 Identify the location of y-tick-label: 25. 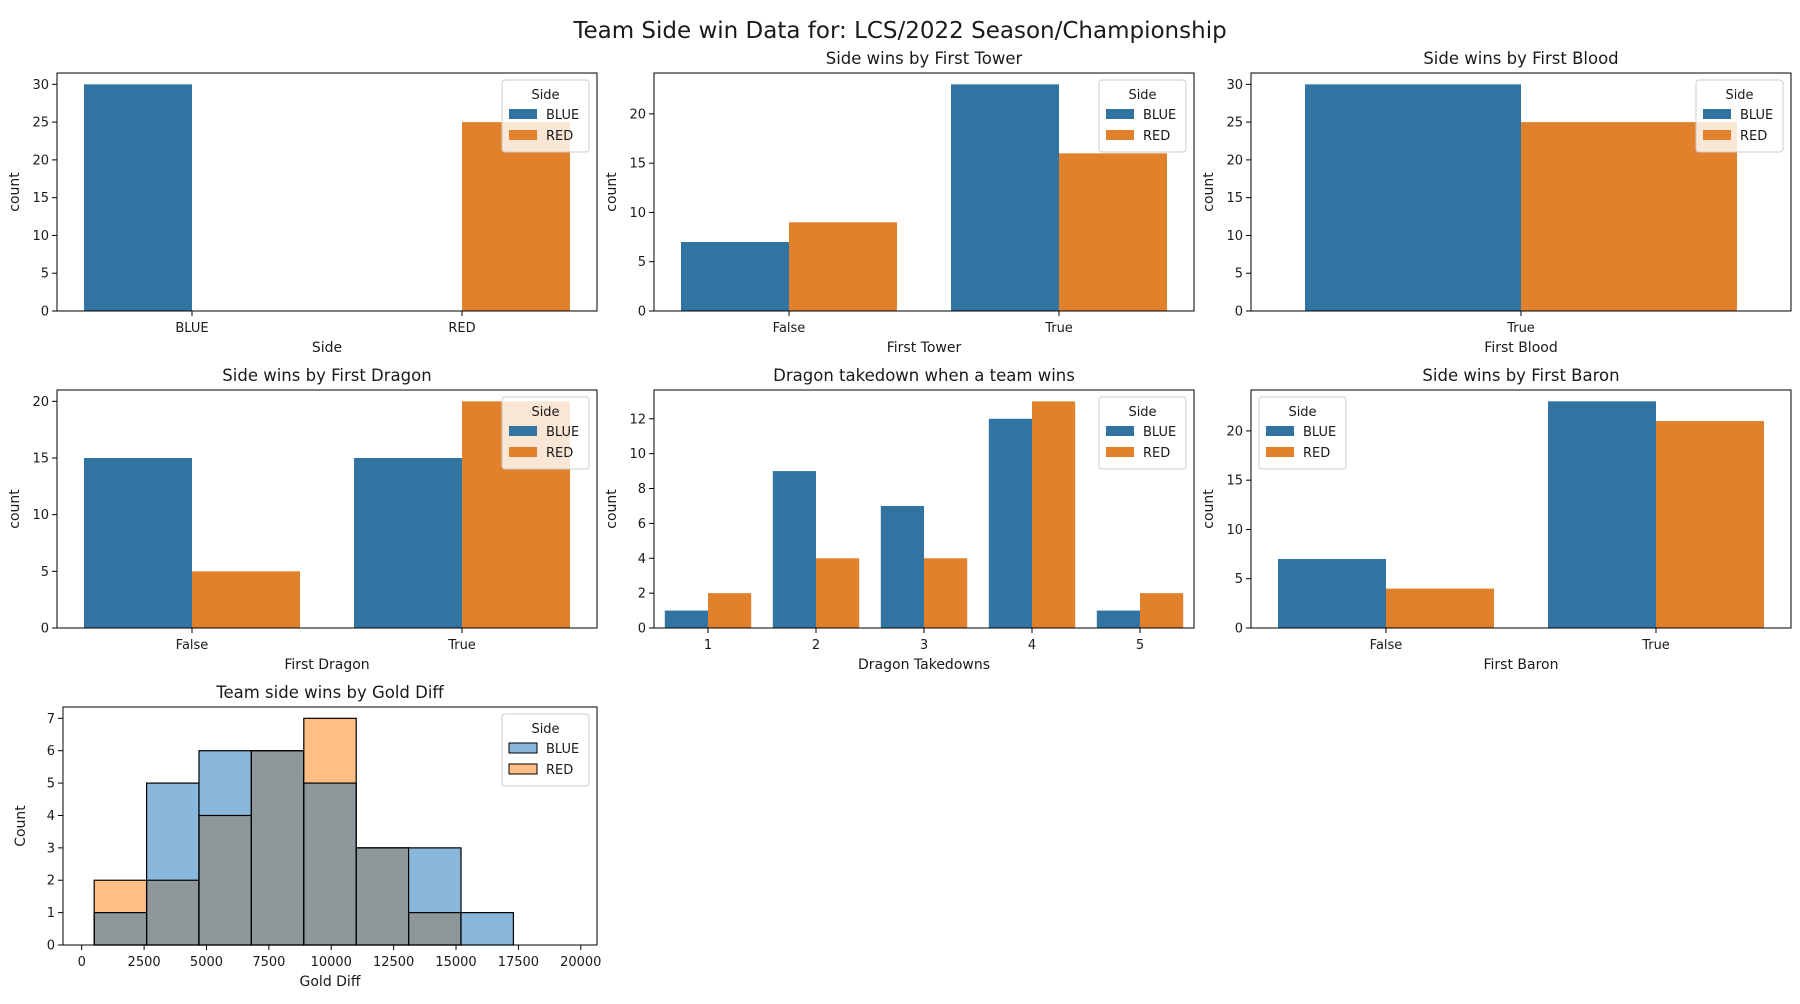
(1234, 123).